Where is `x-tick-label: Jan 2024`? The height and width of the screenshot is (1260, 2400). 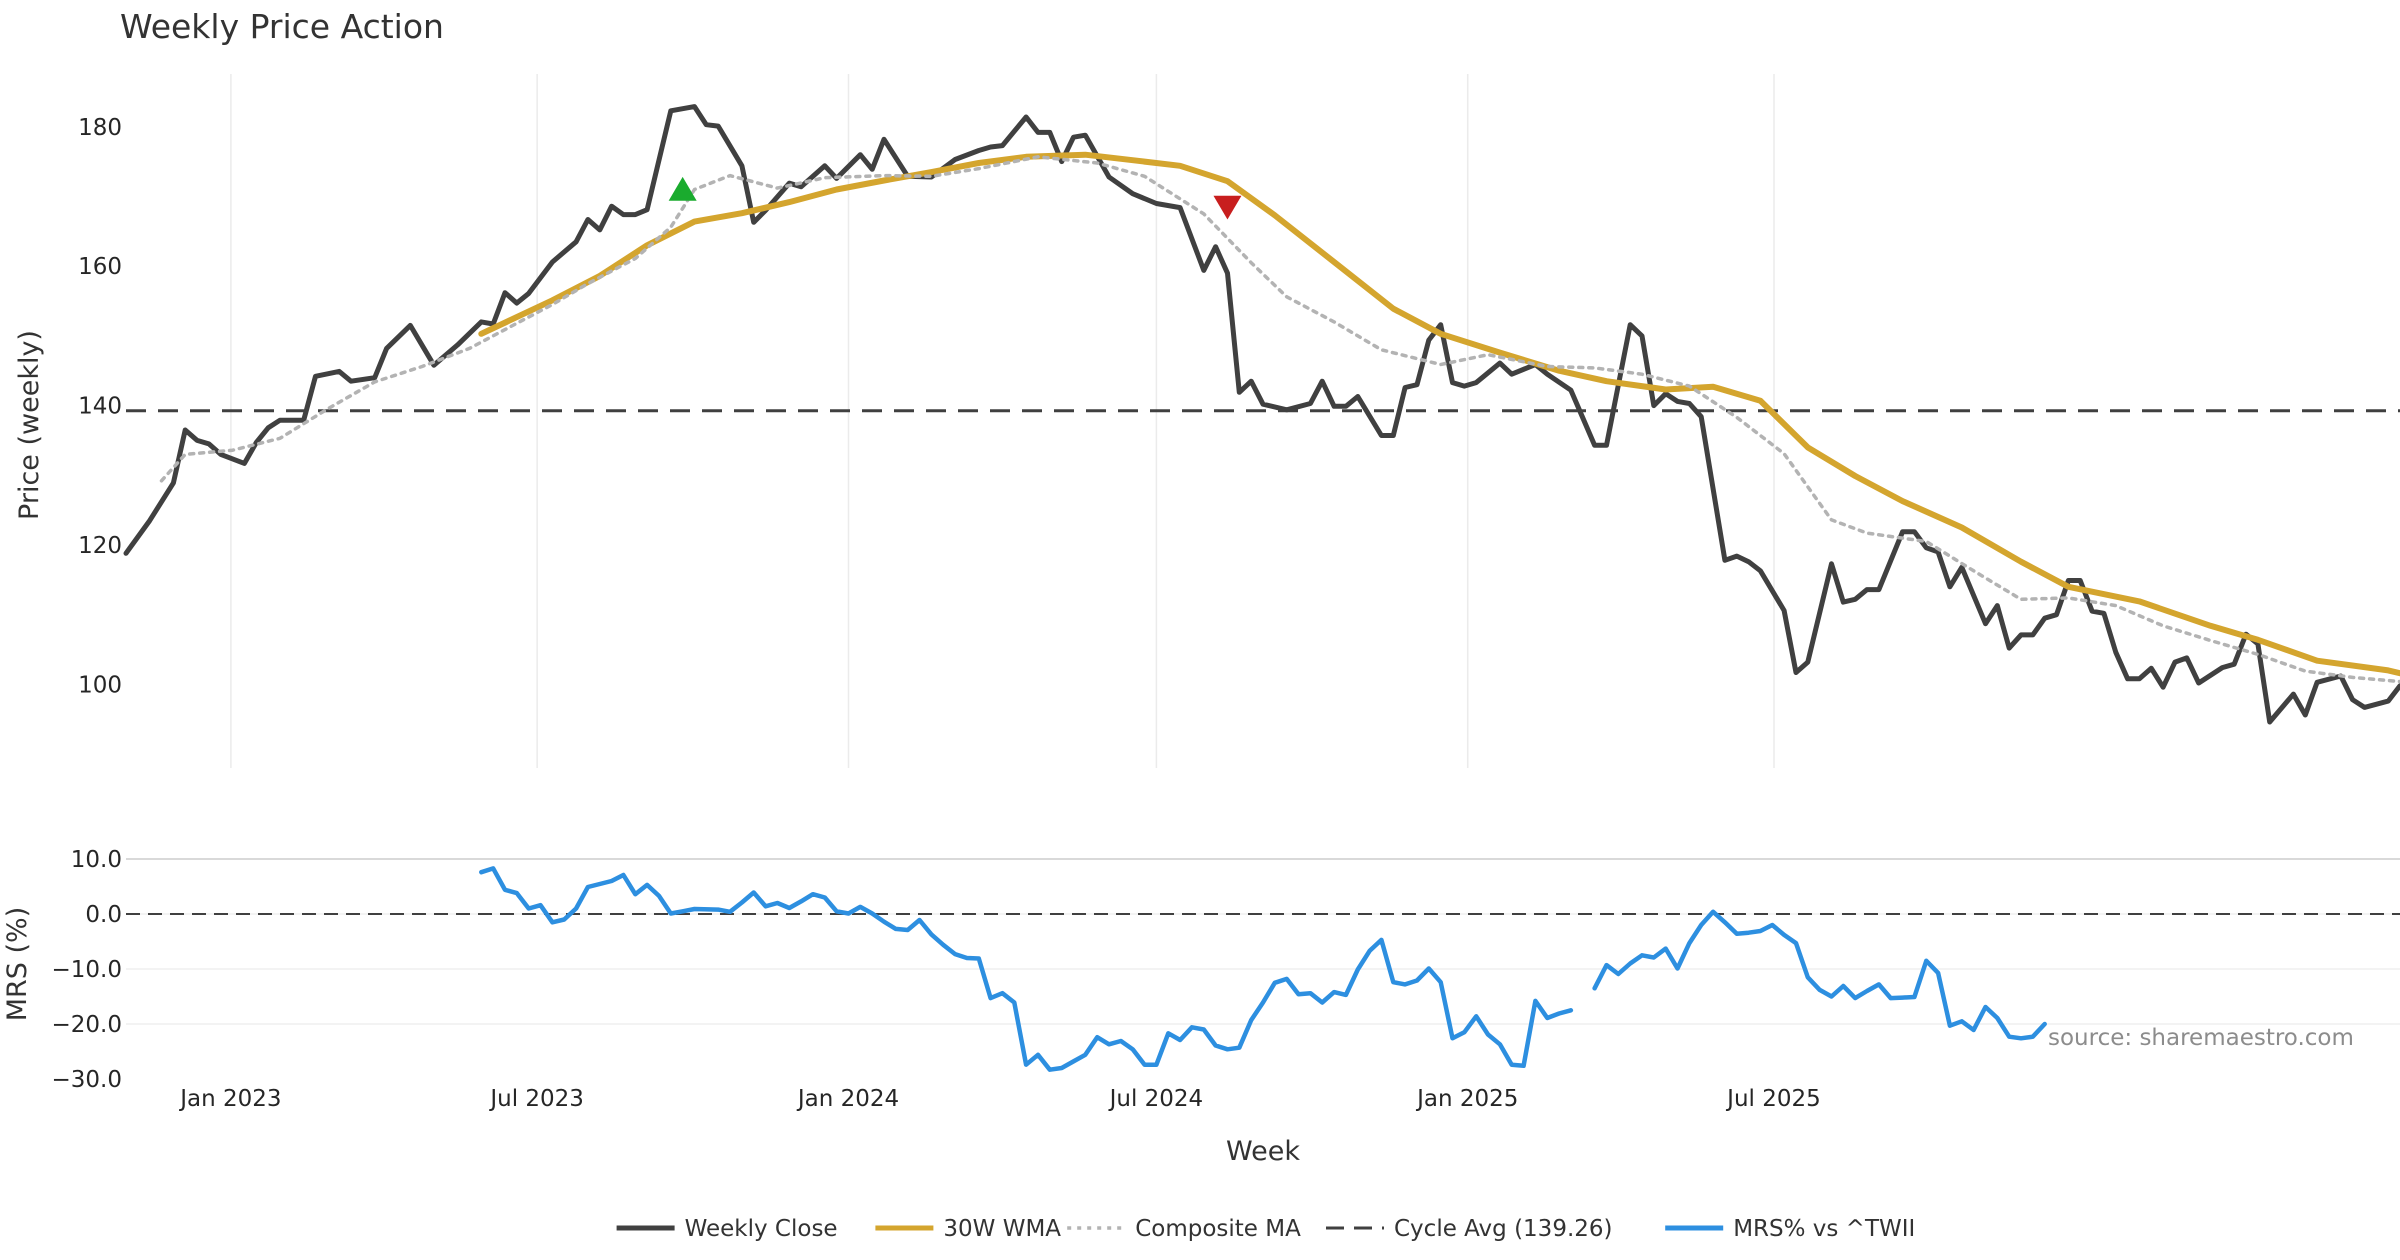
x-tick-label: Jan 2024 is located at coordinates (847, 1099).